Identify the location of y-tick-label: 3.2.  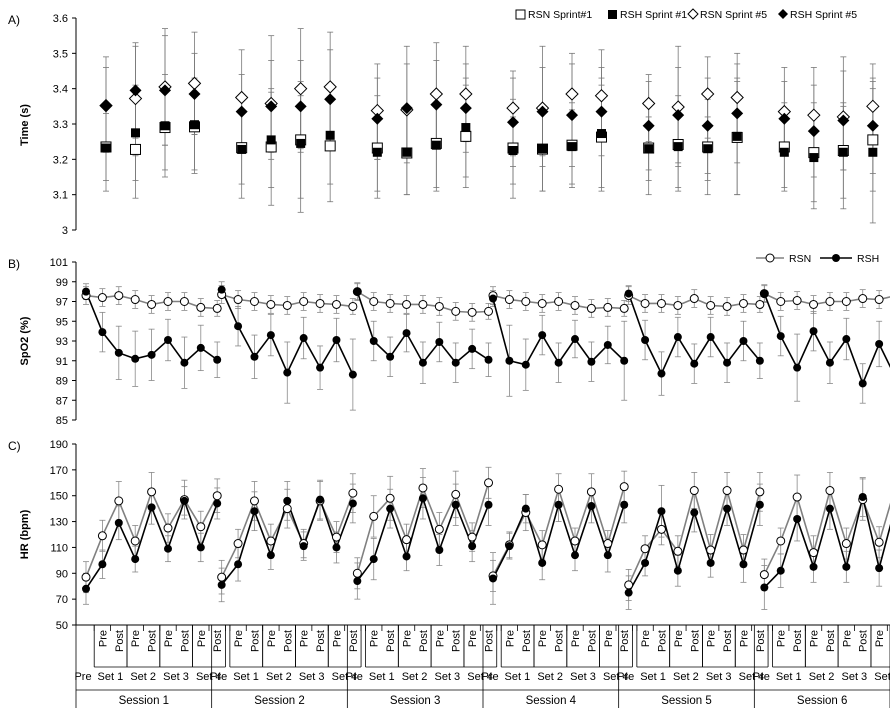
(60, 160).